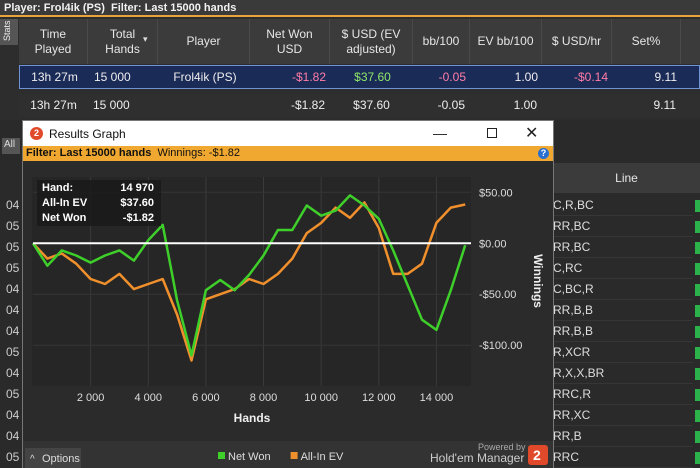 The width and height of the screenshot is (700, 468). Describe the element at coordinates (288, 454) in the screenshot. I see `legend-bar` at that location.